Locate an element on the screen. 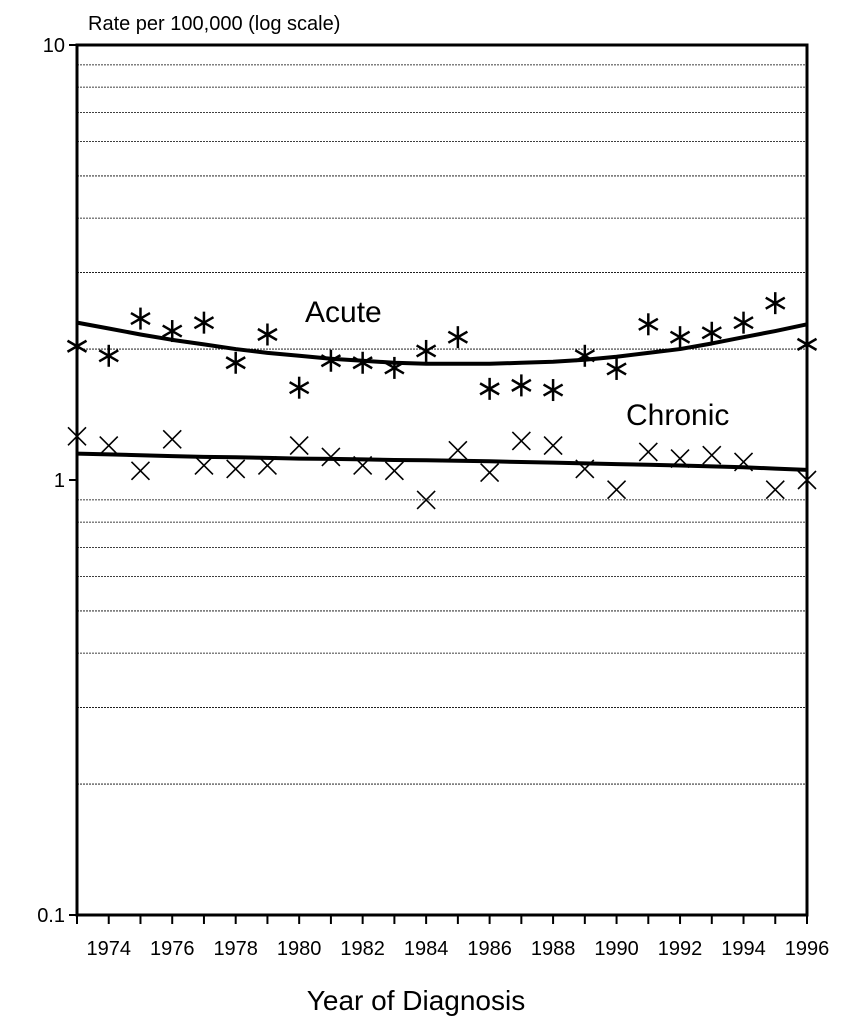 The height and width of the screenshot is (1028, 842). y-tick-label: 10 is located at coordinates (54, 46).